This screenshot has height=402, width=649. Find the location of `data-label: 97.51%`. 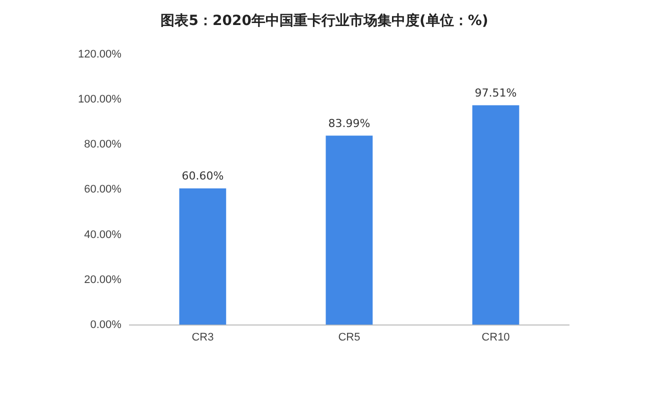

data-label: 97.51% is located at coordinates (495, 93).